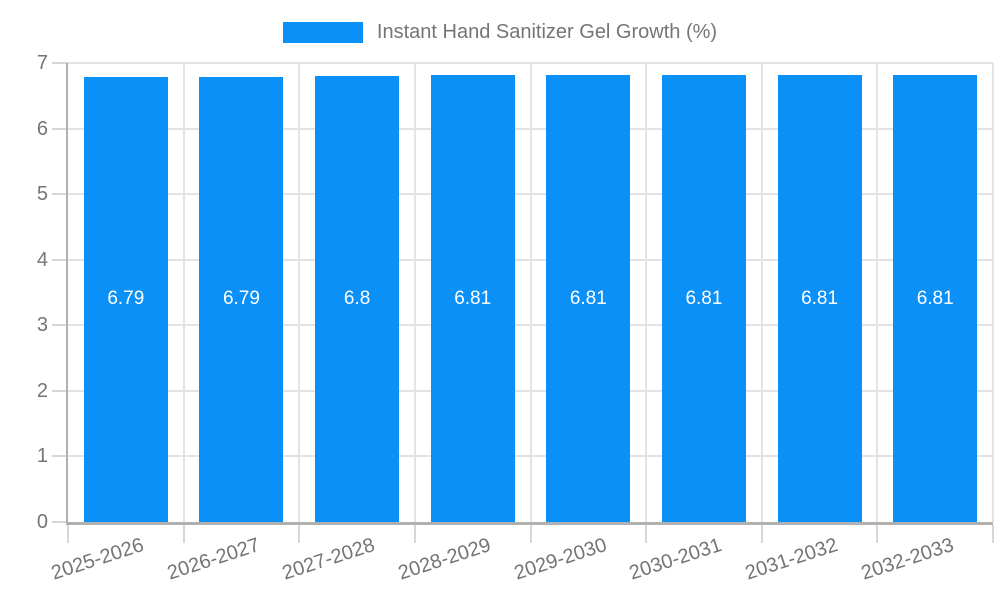 The height and width of the screenshot is (600, 1000). I want to click on y-axis-tick-label: 5, so click(42, 194).